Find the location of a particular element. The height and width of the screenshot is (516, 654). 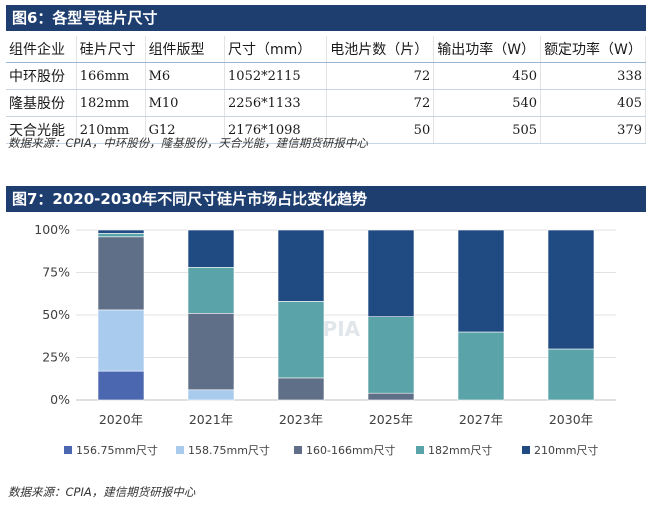

table-header-cell: 尺寸（mm） is located at coordinates (276, 49).